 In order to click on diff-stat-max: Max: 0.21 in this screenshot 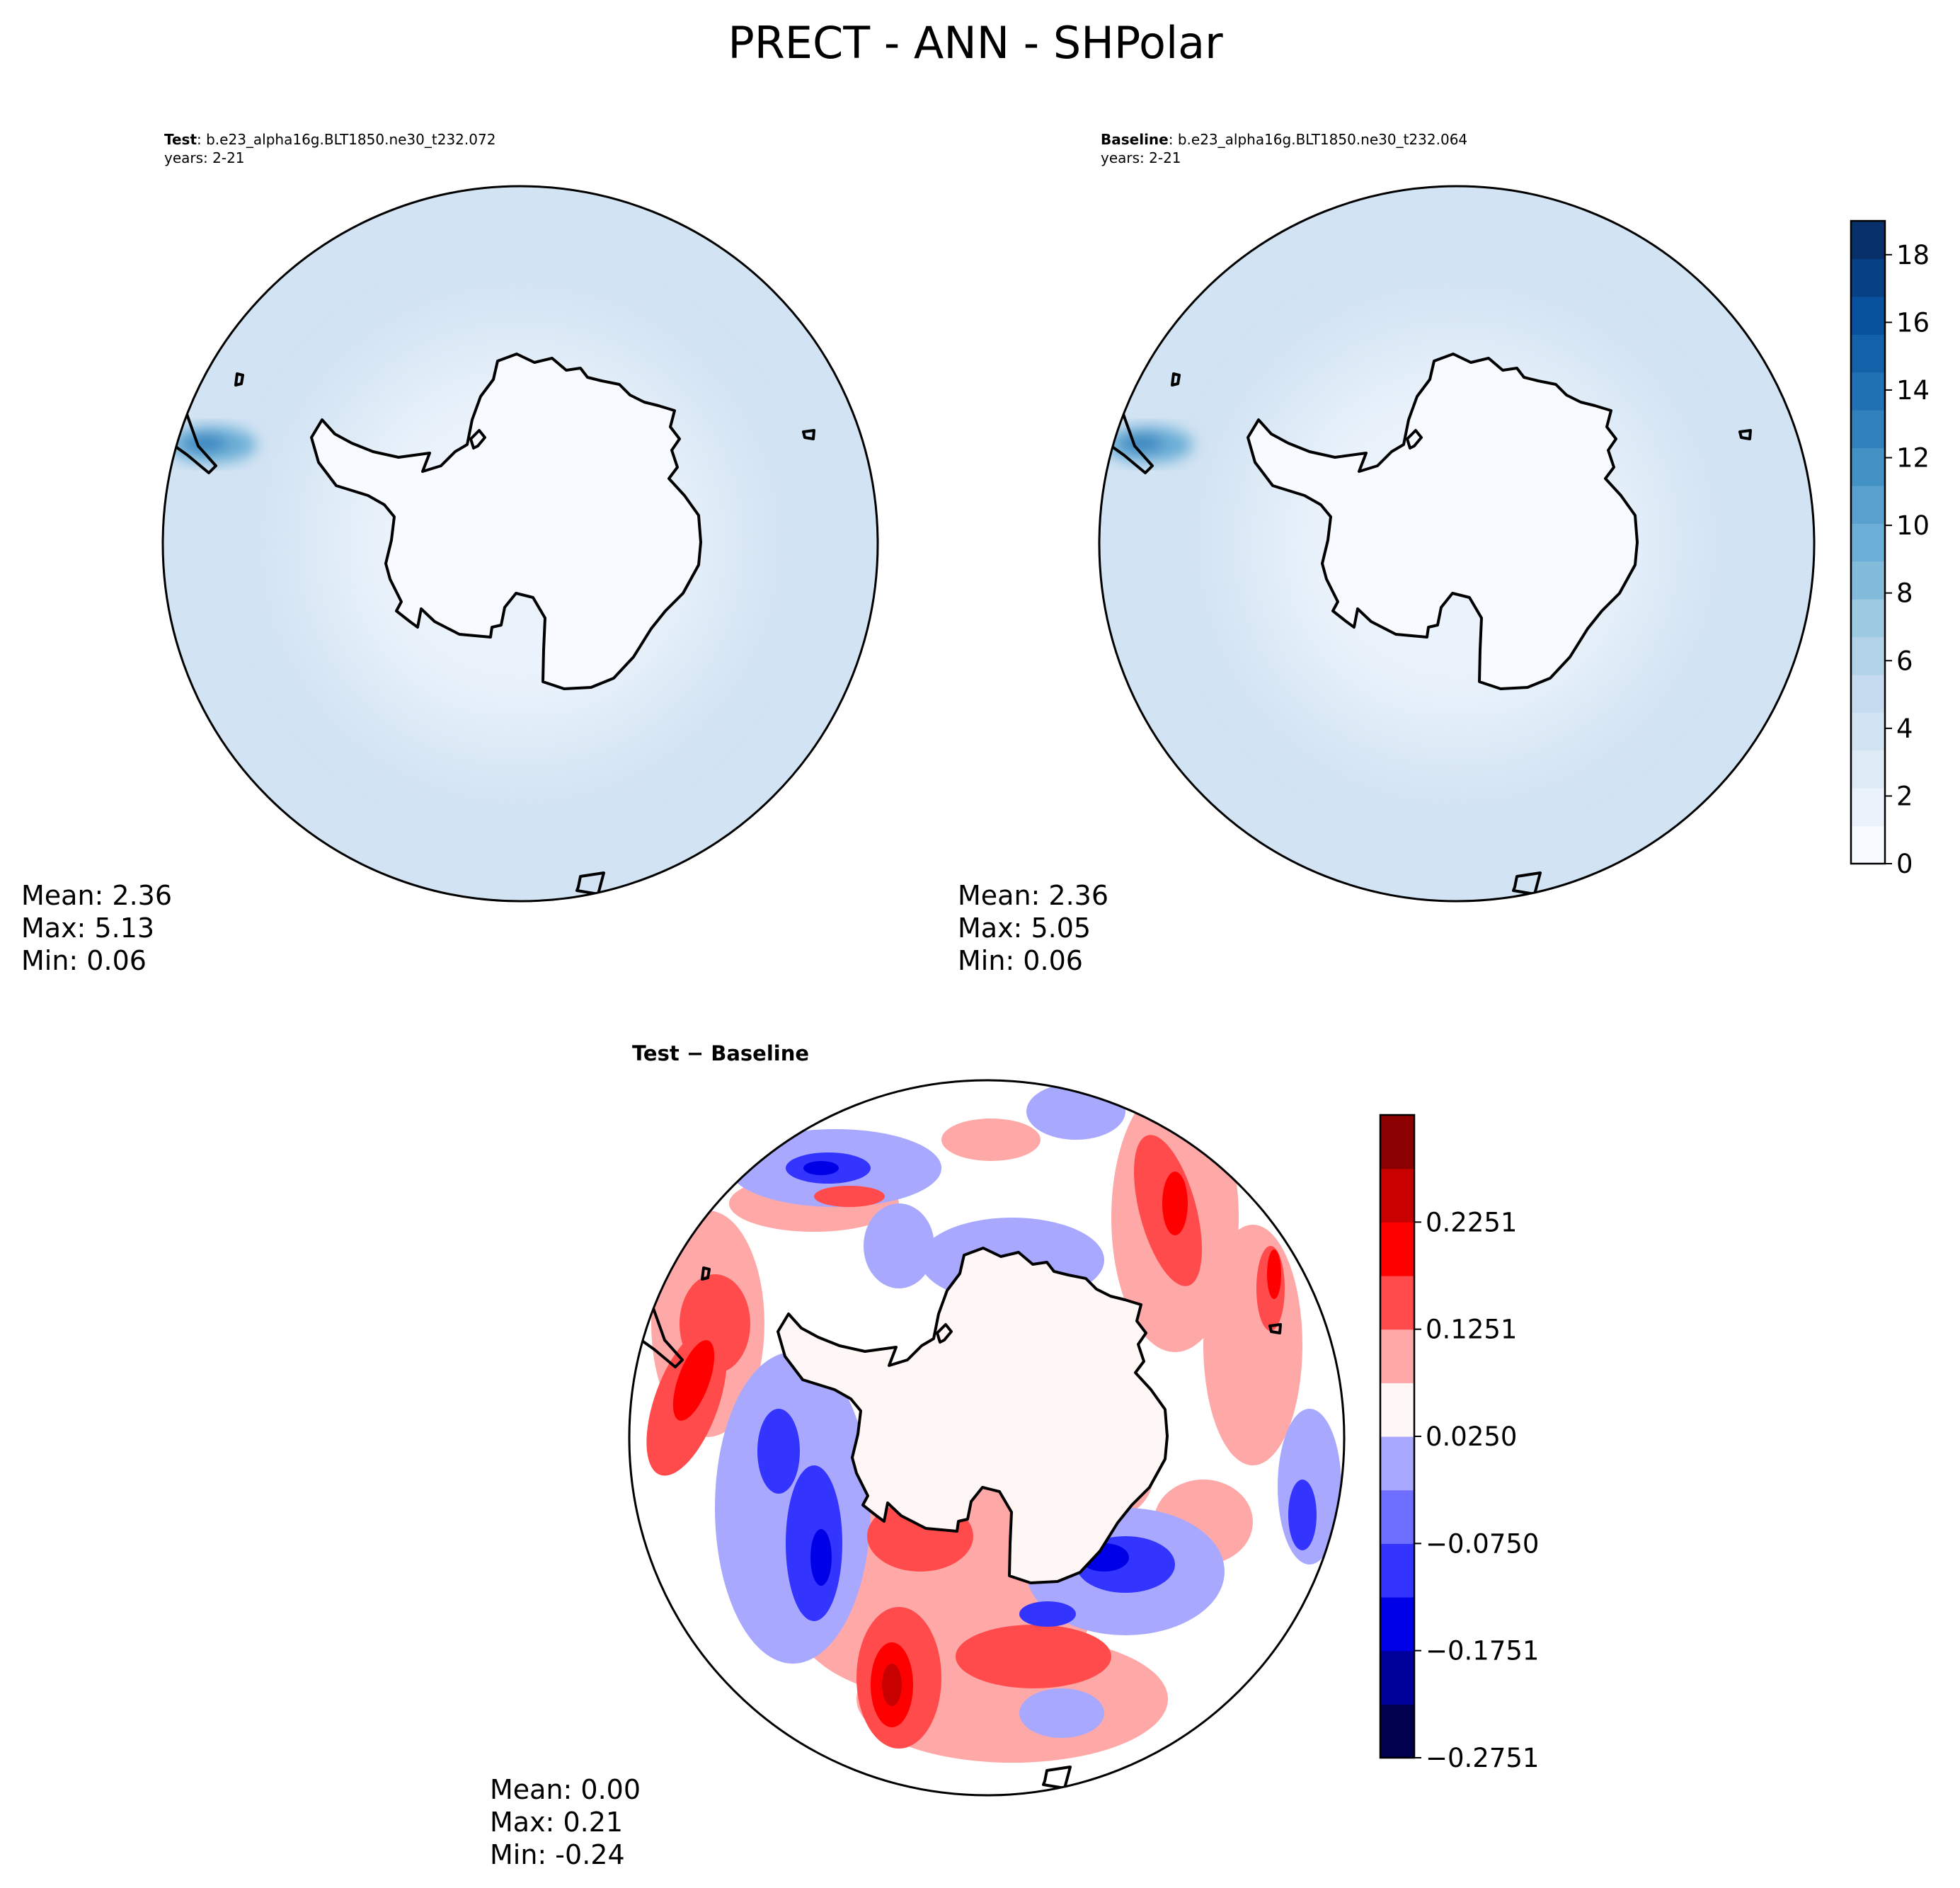, I will do `click(556, 1823)`.